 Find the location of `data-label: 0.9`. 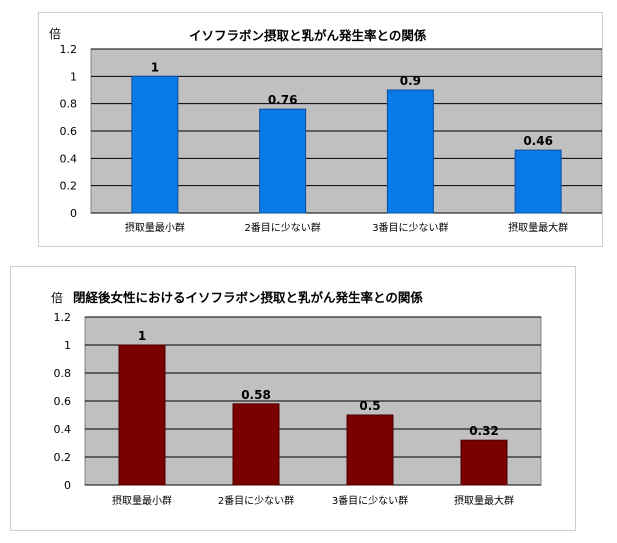

data-label: 0.9 is located at coordinates (410, 81).